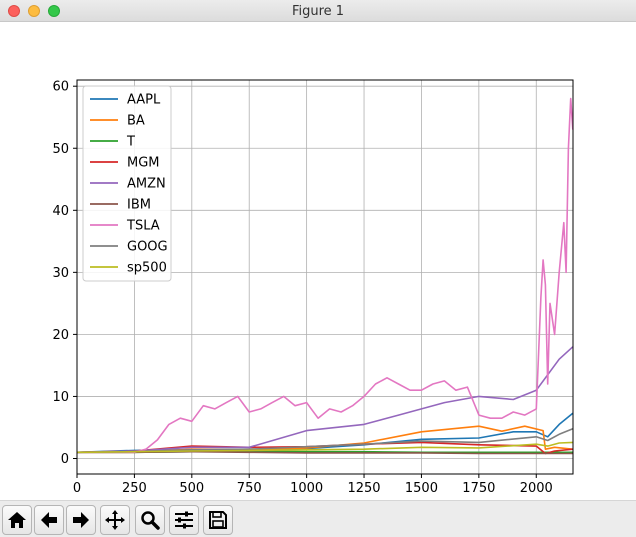 This screenshot has width=636, height=537. Describe the element at coordinates (65, 459) in the screenshot. I see `y-tick-label: 0` at that location.